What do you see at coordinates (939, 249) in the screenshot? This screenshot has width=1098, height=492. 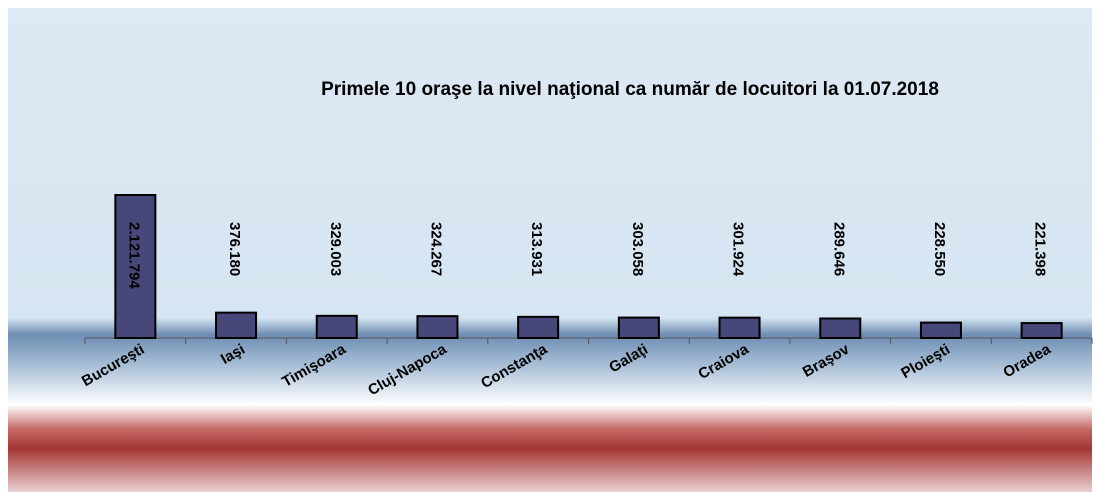 I see `value-label: 228.550` at bounding box center [939, 249].